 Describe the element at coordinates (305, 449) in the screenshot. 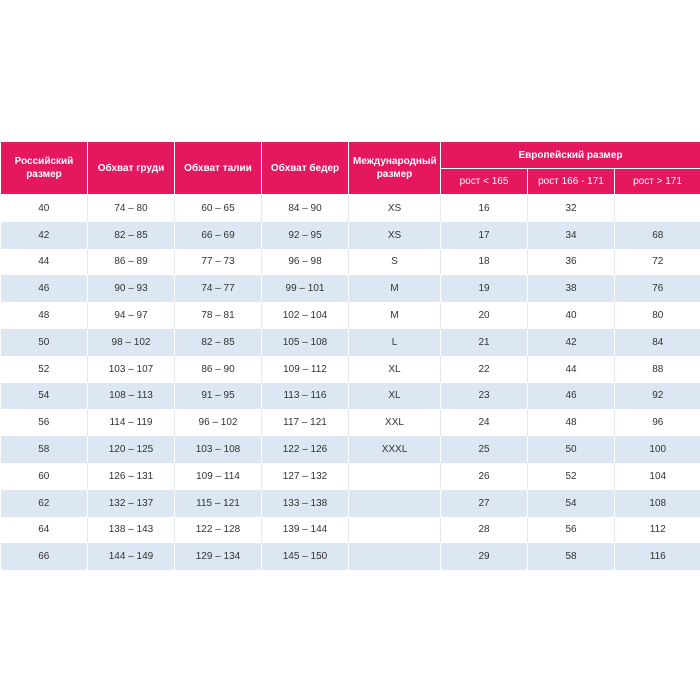

I see `table-cell: 122 – 126` at that location.